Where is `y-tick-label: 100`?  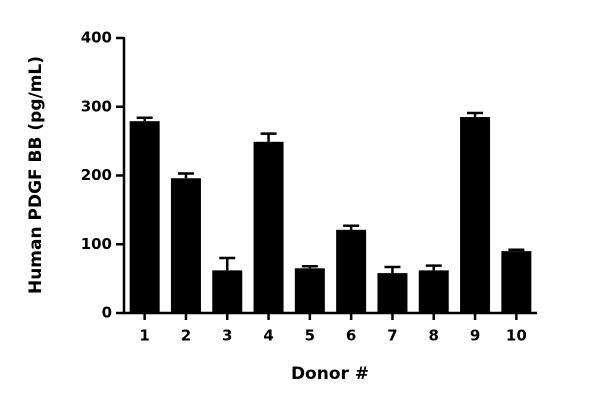 y-tick-label: 100 is located at coordinates (96, 244).